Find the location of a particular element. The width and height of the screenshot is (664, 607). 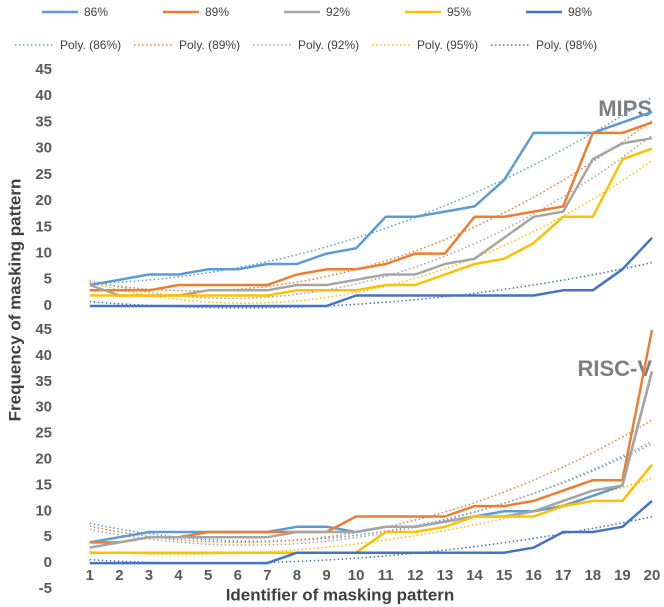

x-tick-label: 15 is located at coordinates (504, 575).